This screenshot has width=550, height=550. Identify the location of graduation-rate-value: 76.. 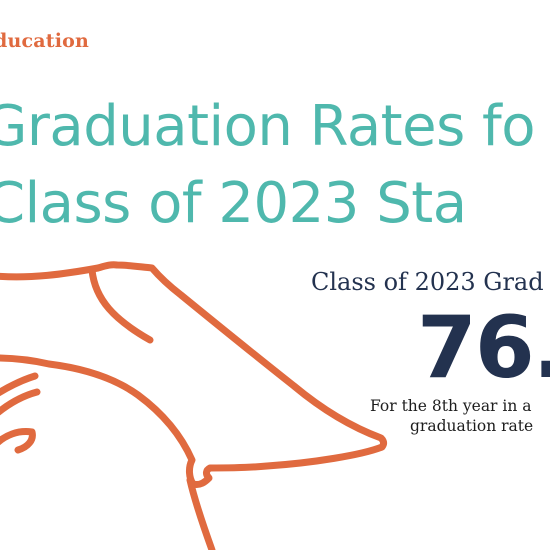
(483, 348).